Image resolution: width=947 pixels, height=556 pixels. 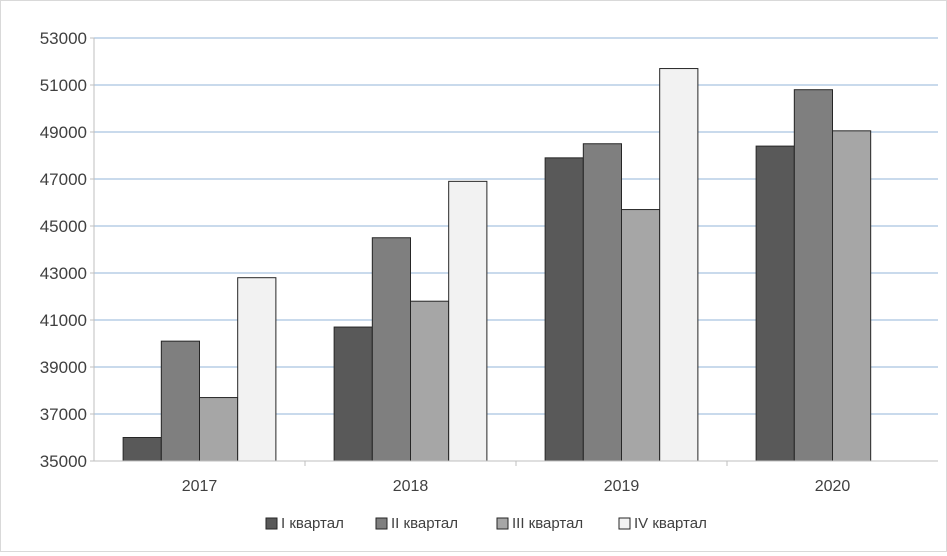 I want to click on y-tick-label: 47000, so click(x=63, y=179).